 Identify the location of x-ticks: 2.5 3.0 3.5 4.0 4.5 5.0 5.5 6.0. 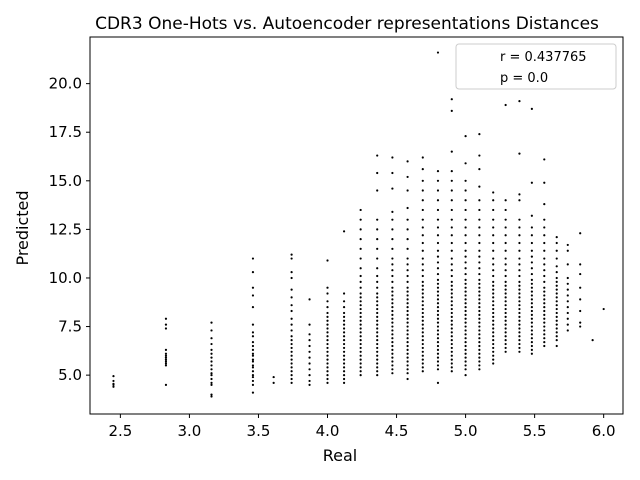
(362, 427).